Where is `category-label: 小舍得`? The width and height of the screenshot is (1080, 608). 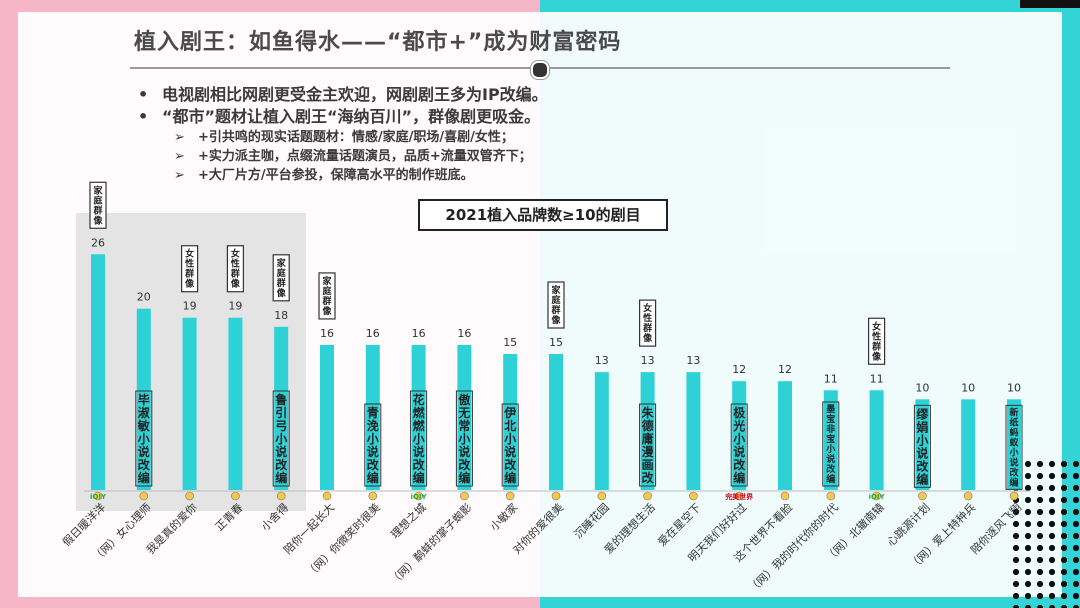 category-label: 小舍得 is located at coordinates (274, 516).